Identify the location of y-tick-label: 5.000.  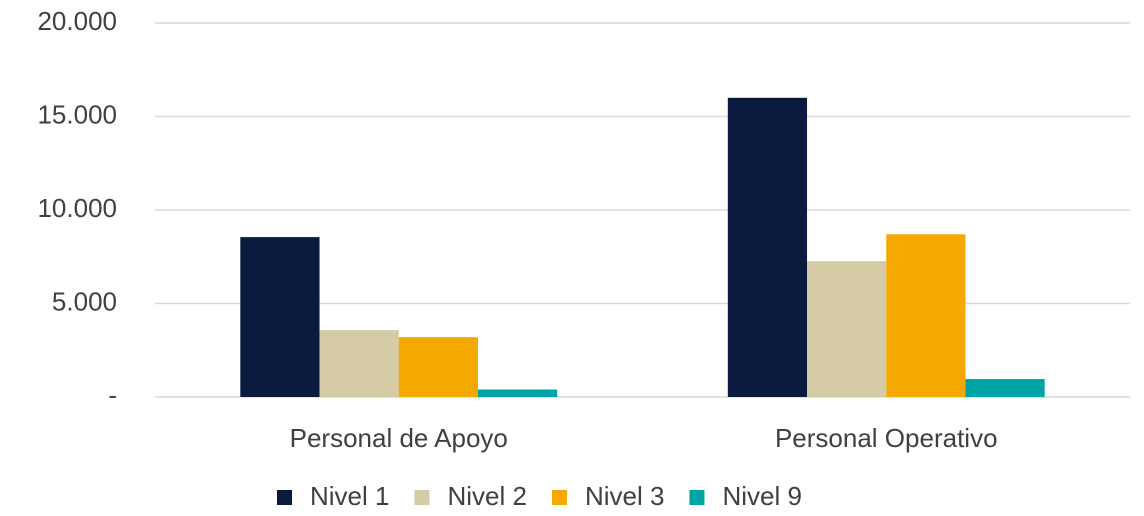
(84, 301).